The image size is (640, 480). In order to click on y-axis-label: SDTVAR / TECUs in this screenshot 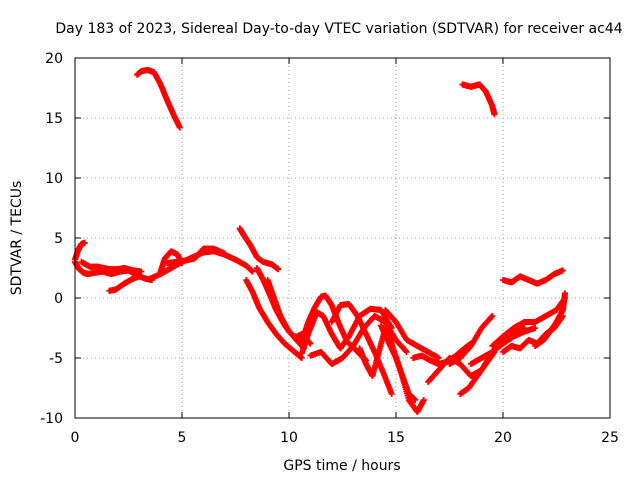, I will do `click(17, 238)`.